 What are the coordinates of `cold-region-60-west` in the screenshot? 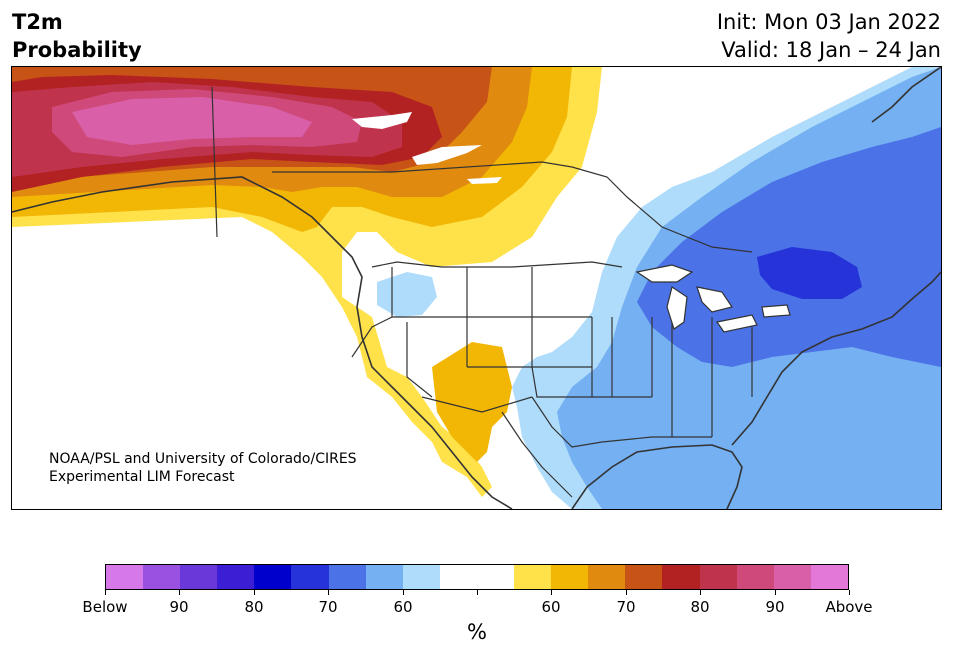 It's located at (407, 294).